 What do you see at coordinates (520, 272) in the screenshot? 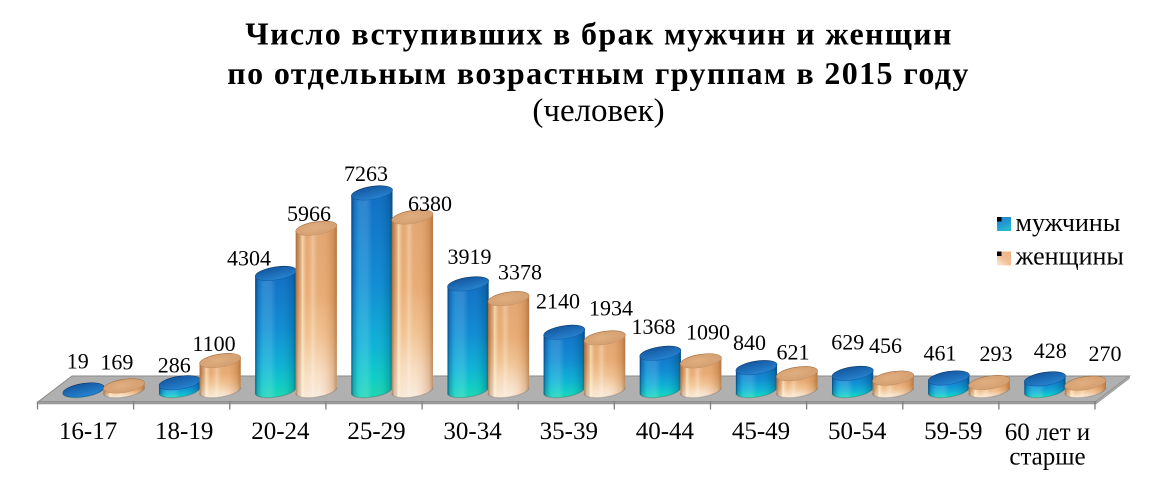
I see `svg-text: 3378` at bounding box center [520, 272].